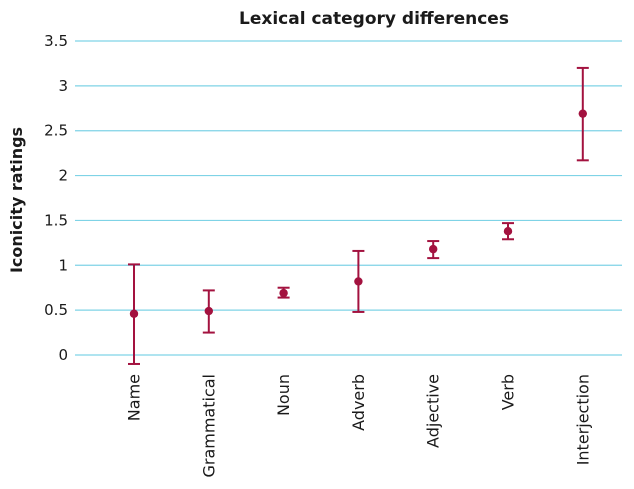  What do you see at coordinates (208, 311) in the screenshot?
I see `data-point-grammatical` at bounding box center [208, 311].